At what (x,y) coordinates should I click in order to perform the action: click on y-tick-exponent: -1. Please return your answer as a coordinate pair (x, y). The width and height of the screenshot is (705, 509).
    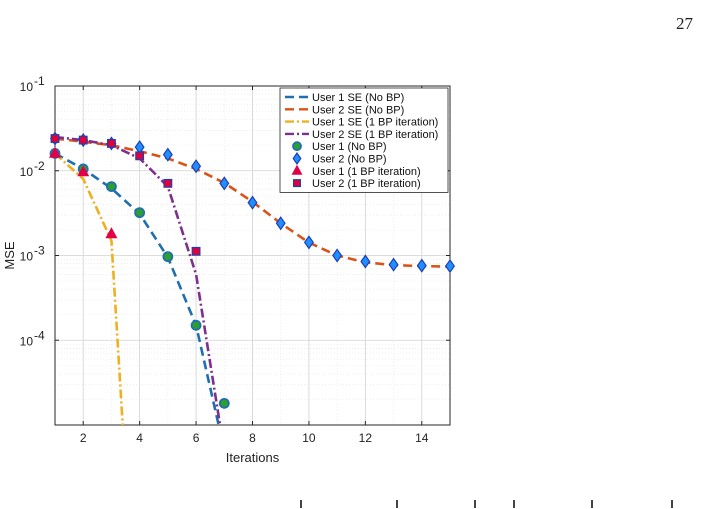
    Looking at the image, I should click on (39, 81).